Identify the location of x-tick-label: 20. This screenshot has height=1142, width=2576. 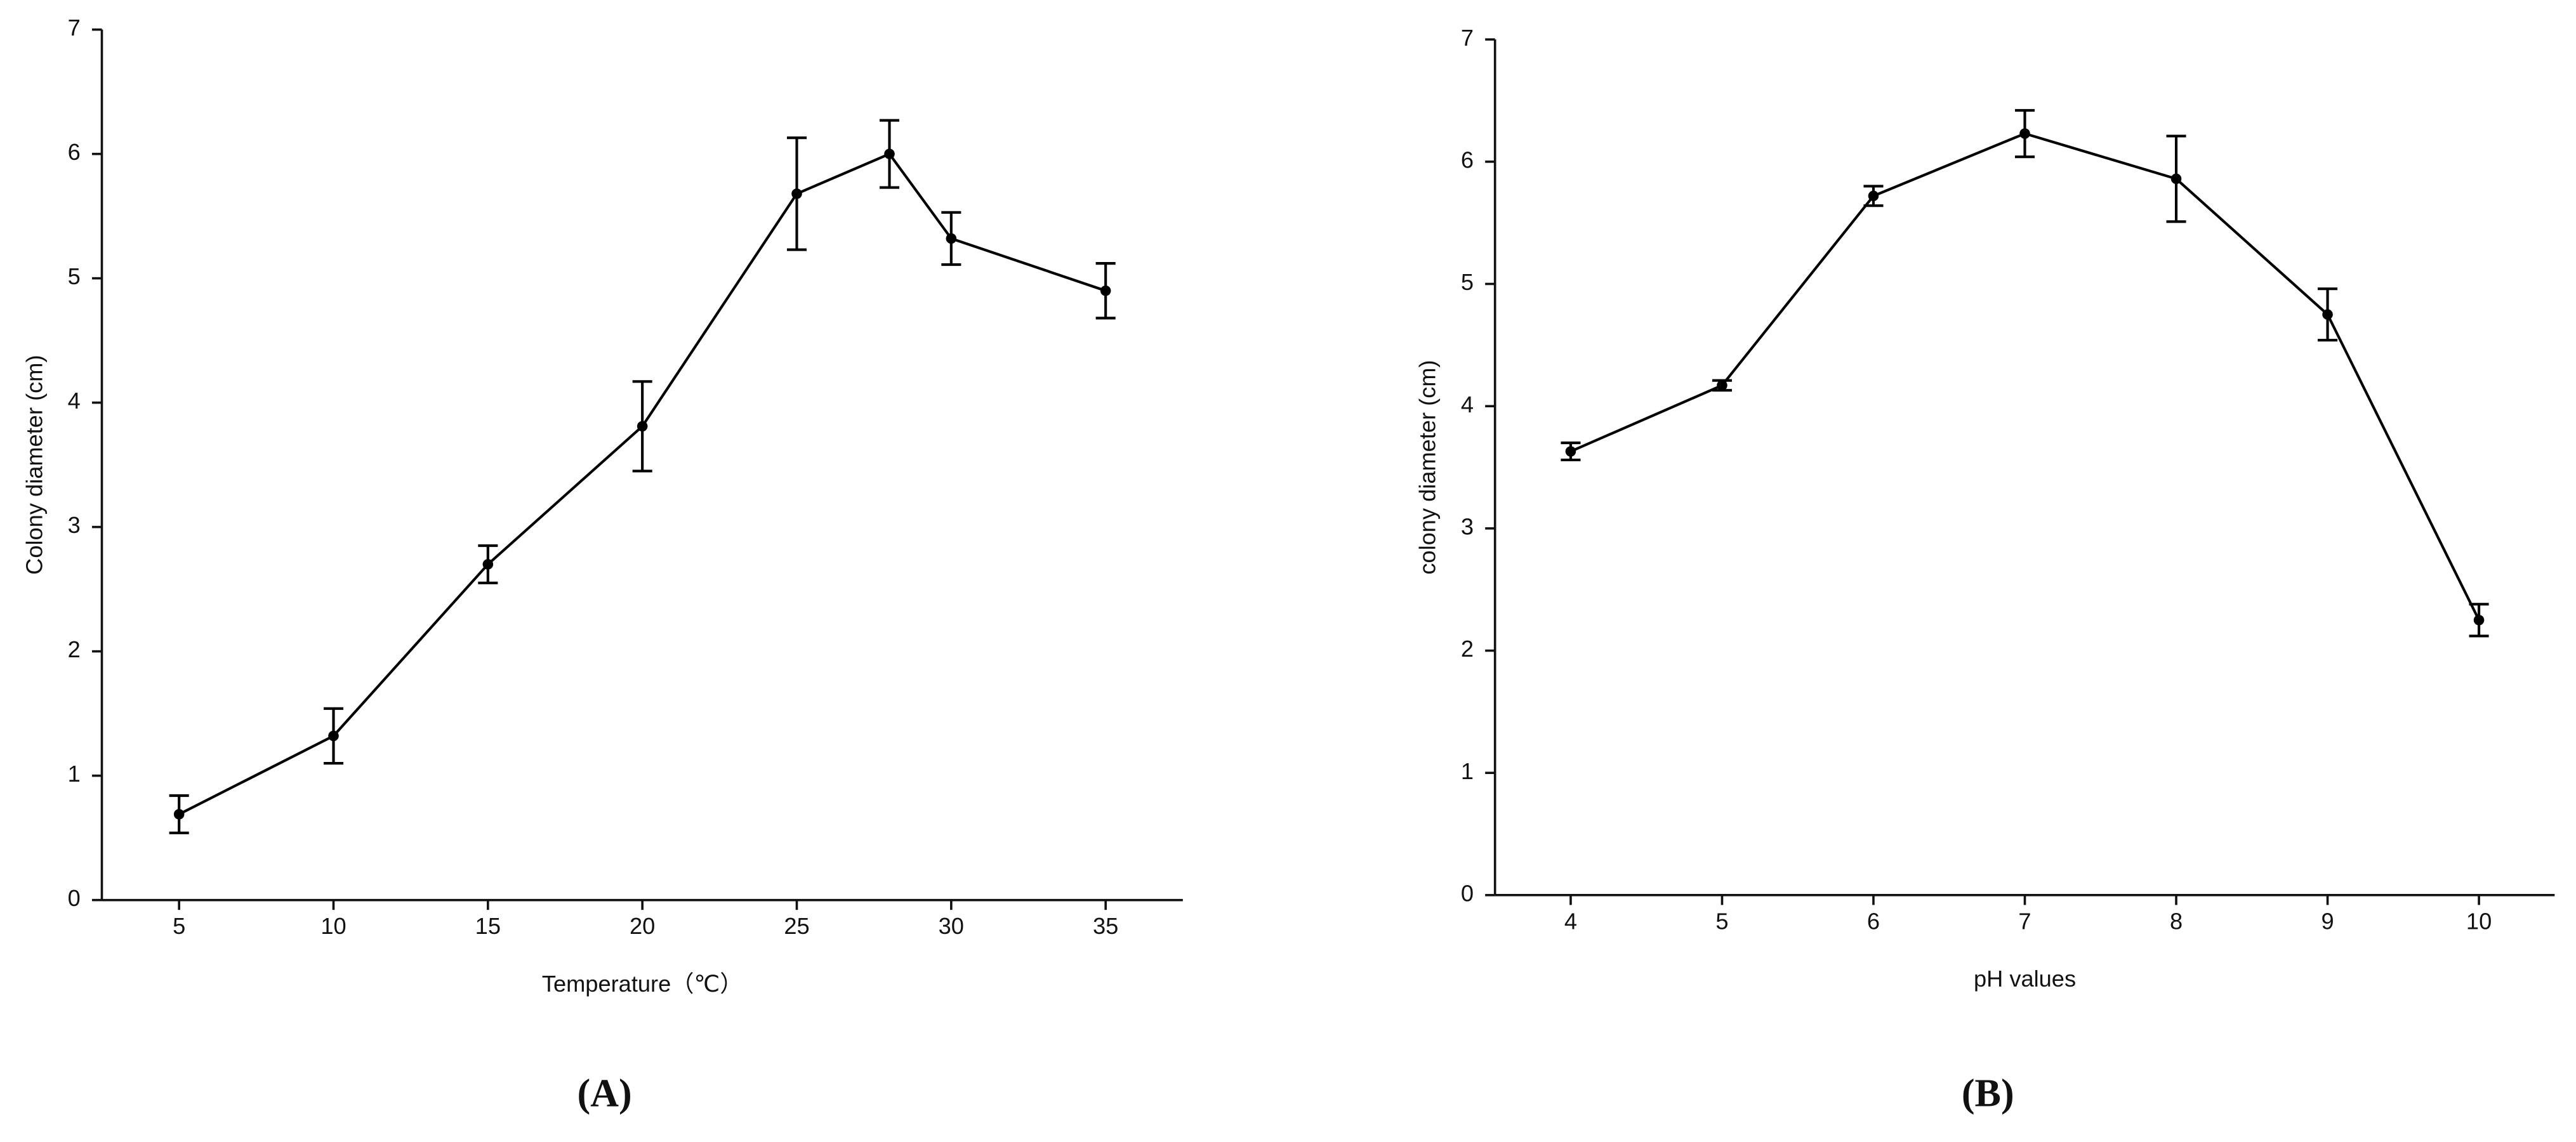
(643, 926).